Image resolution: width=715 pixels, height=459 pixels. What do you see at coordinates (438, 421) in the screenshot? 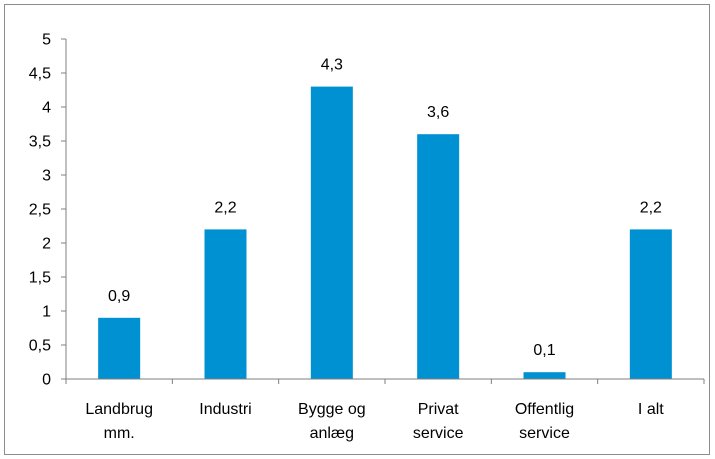
I see `x-tick-label: Privat service` at bounding box center [438, 421].